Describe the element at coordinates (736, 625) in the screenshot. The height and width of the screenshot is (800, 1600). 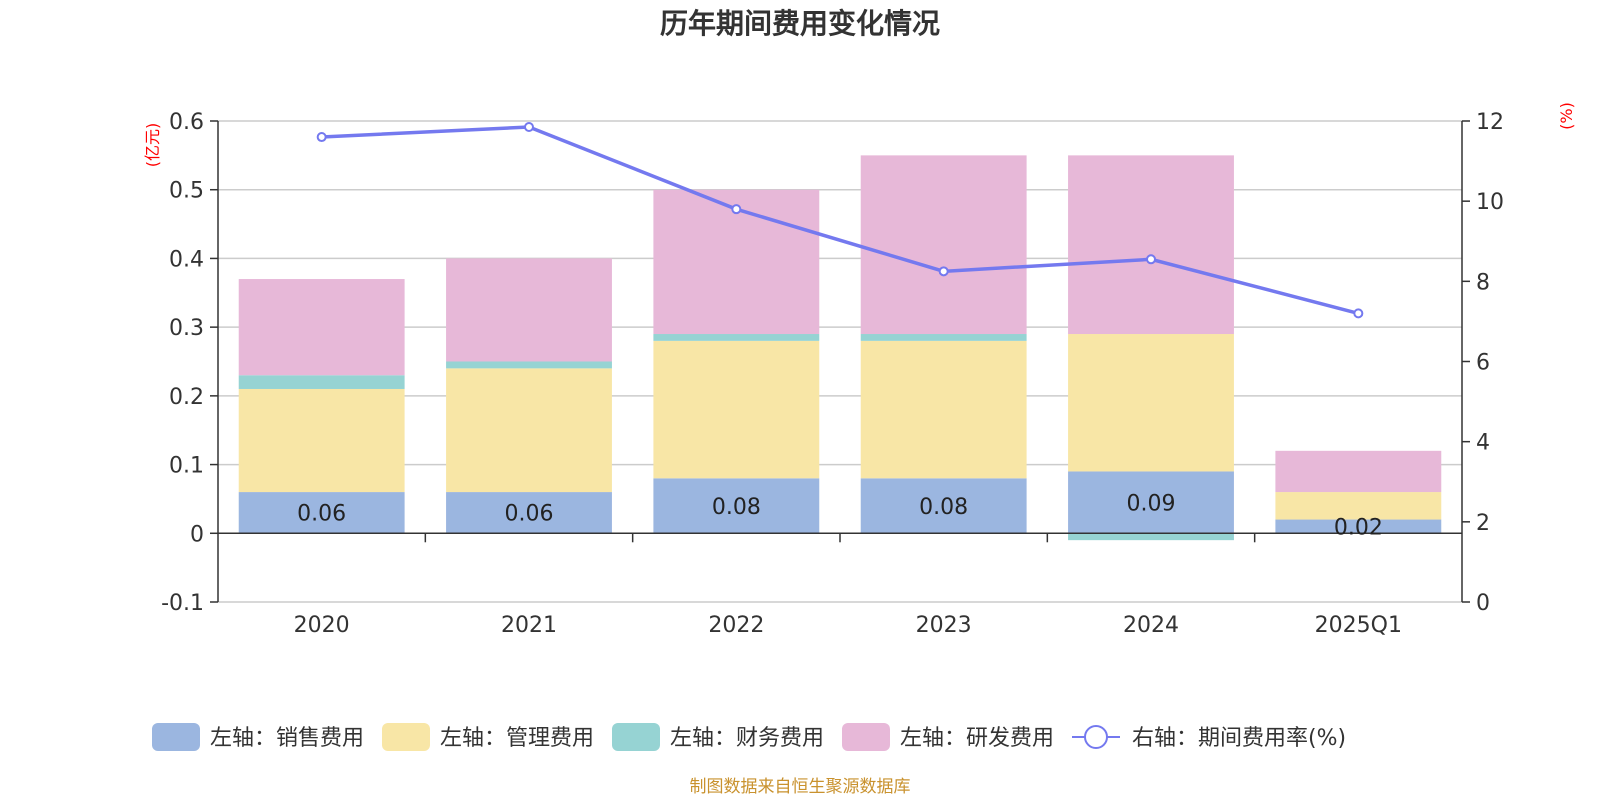
I see `x-axis-tick-label: 2022` at that location.